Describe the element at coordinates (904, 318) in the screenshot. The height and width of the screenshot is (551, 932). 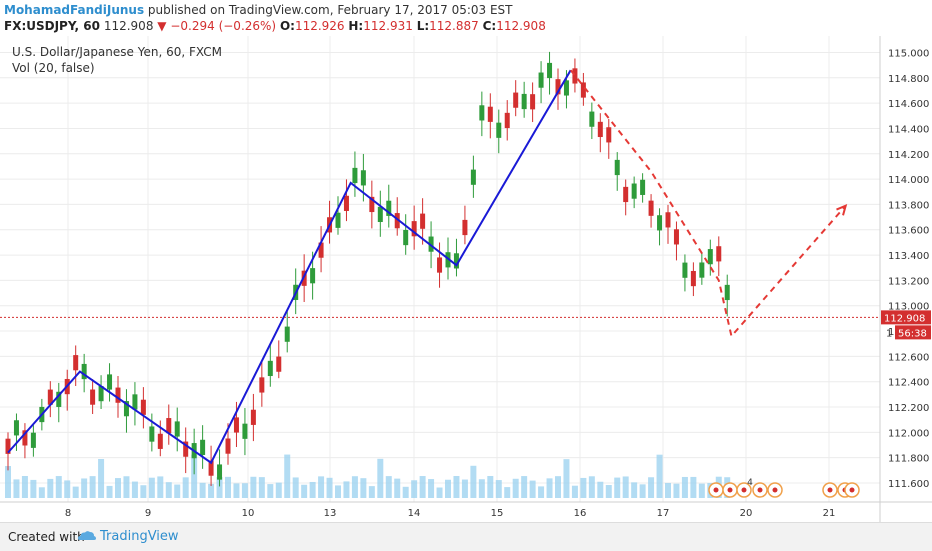
I see `current-price-label: 112.908` at that location.